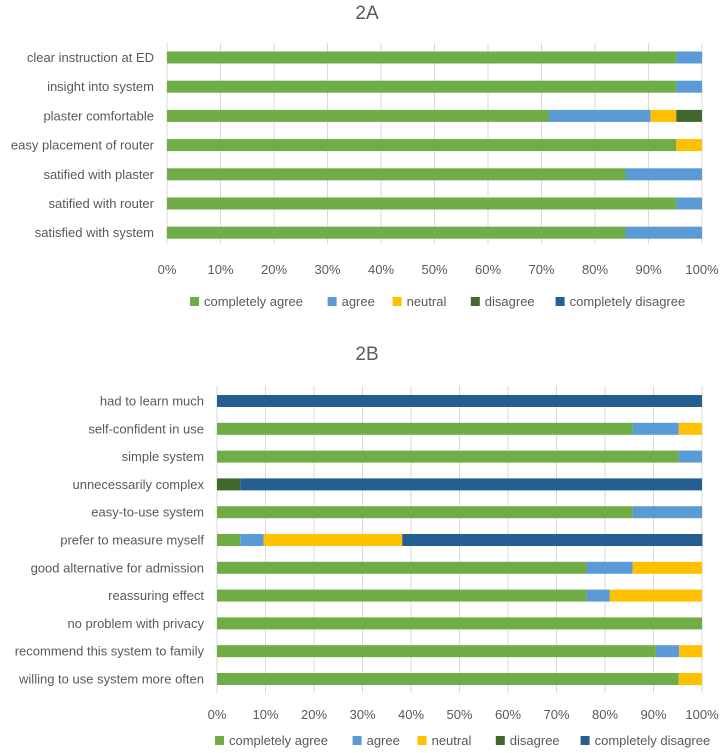 The height and width of the screenshot is (753, 720). I want to click on bar-agree-insight-into-system, so click(689, 86).